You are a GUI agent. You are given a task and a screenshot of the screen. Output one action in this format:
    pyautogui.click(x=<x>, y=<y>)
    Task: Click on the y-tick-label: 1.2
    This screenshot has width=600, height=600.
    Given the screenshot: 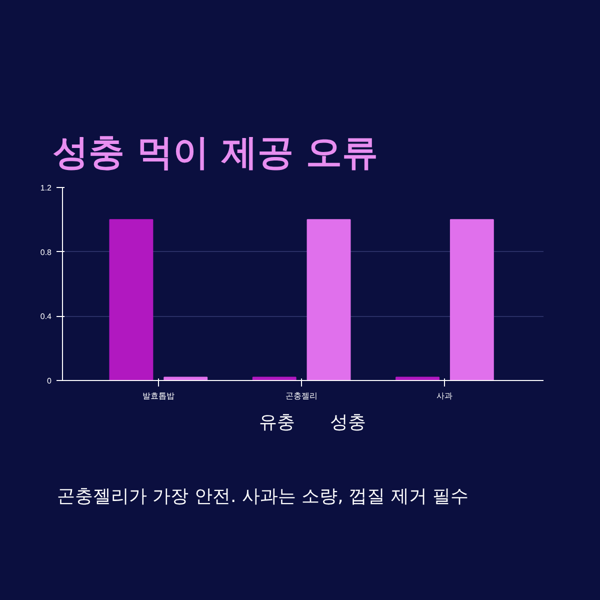 What is the action you would take?
    pyautogui.click(x=46, y=188)
    